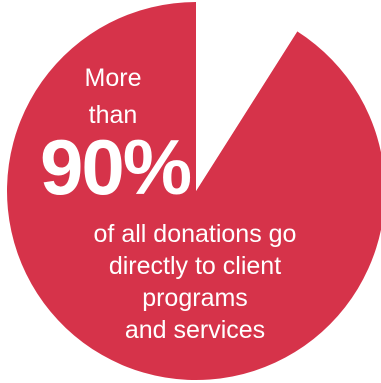 The height and width of the screenshot is (383, 381). What do you see at coordinates (195, 298) in the screenshot?
I see `caption-line: programs` at bounding box center [195, 298].